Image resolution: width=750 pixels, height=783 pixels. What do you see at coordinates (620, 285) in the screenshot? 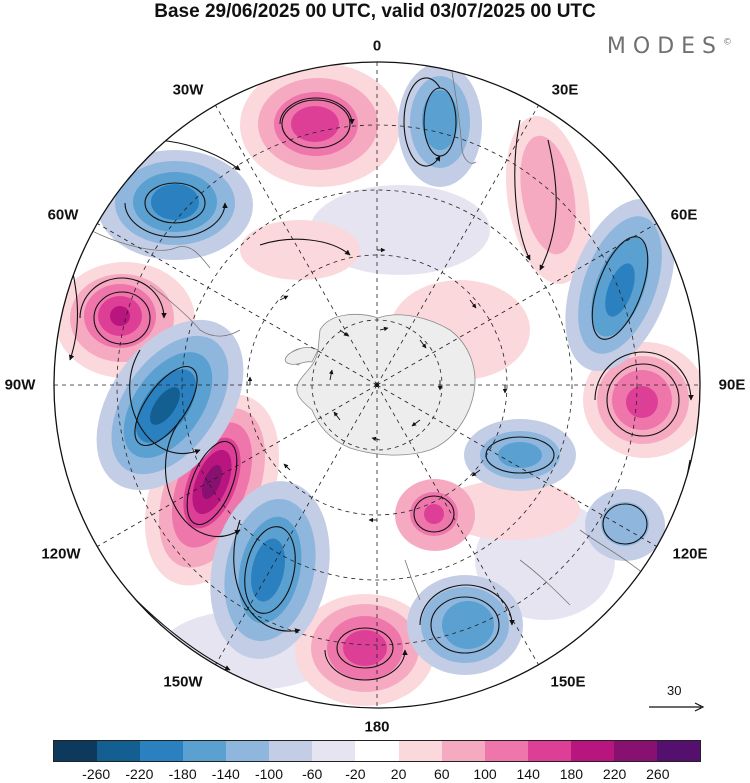
I see `low-60e` at bounding box center [620, 285].